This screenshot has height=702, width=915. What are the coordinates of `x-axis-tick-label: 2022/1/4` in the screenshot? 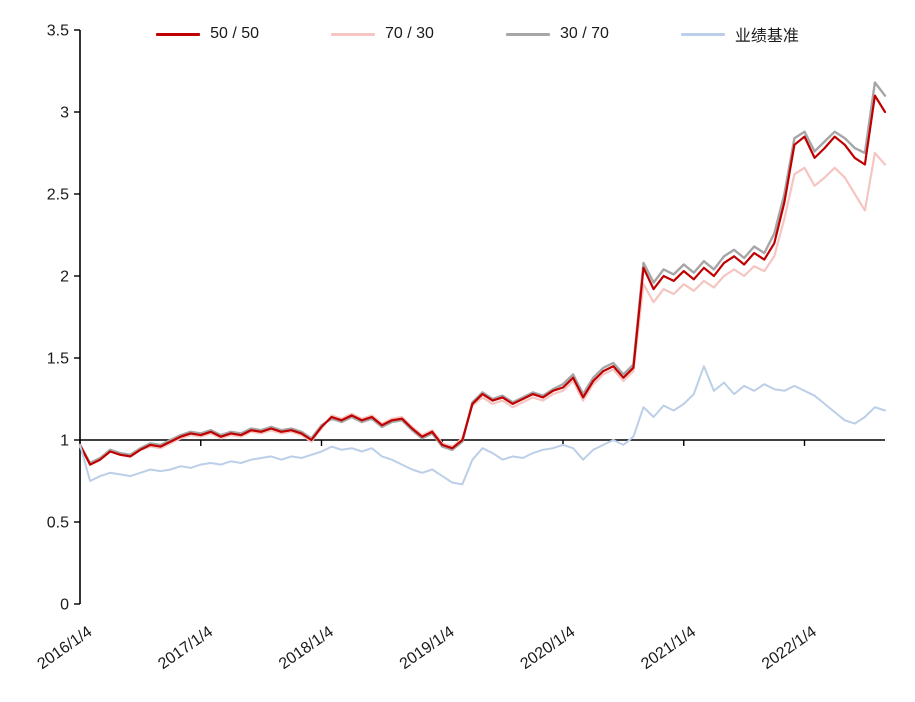 It's located at (789, 648).